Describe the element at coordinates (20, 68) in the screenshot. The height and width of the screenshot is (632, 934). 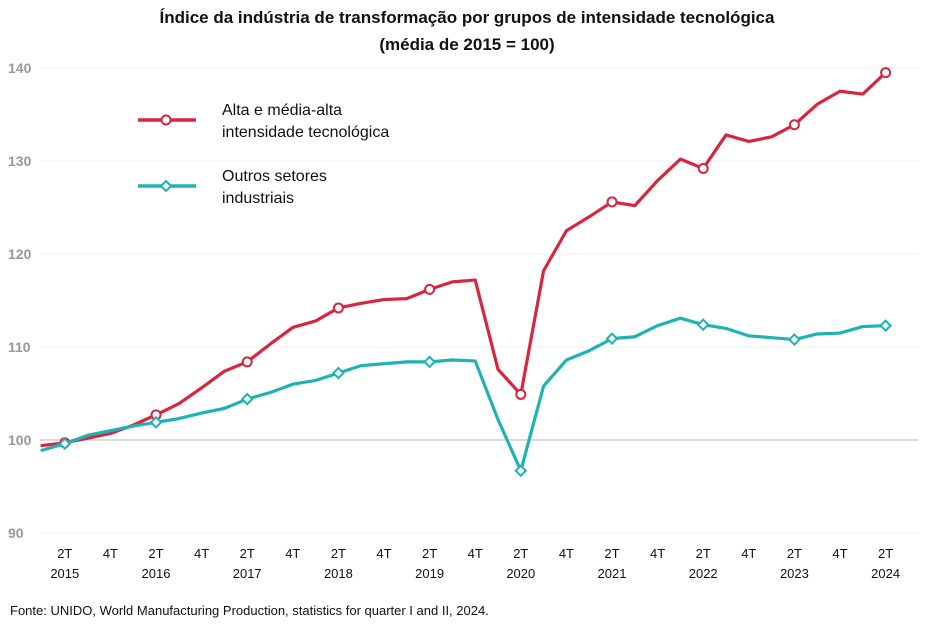
I see `y-tick-label: 140` at that location.